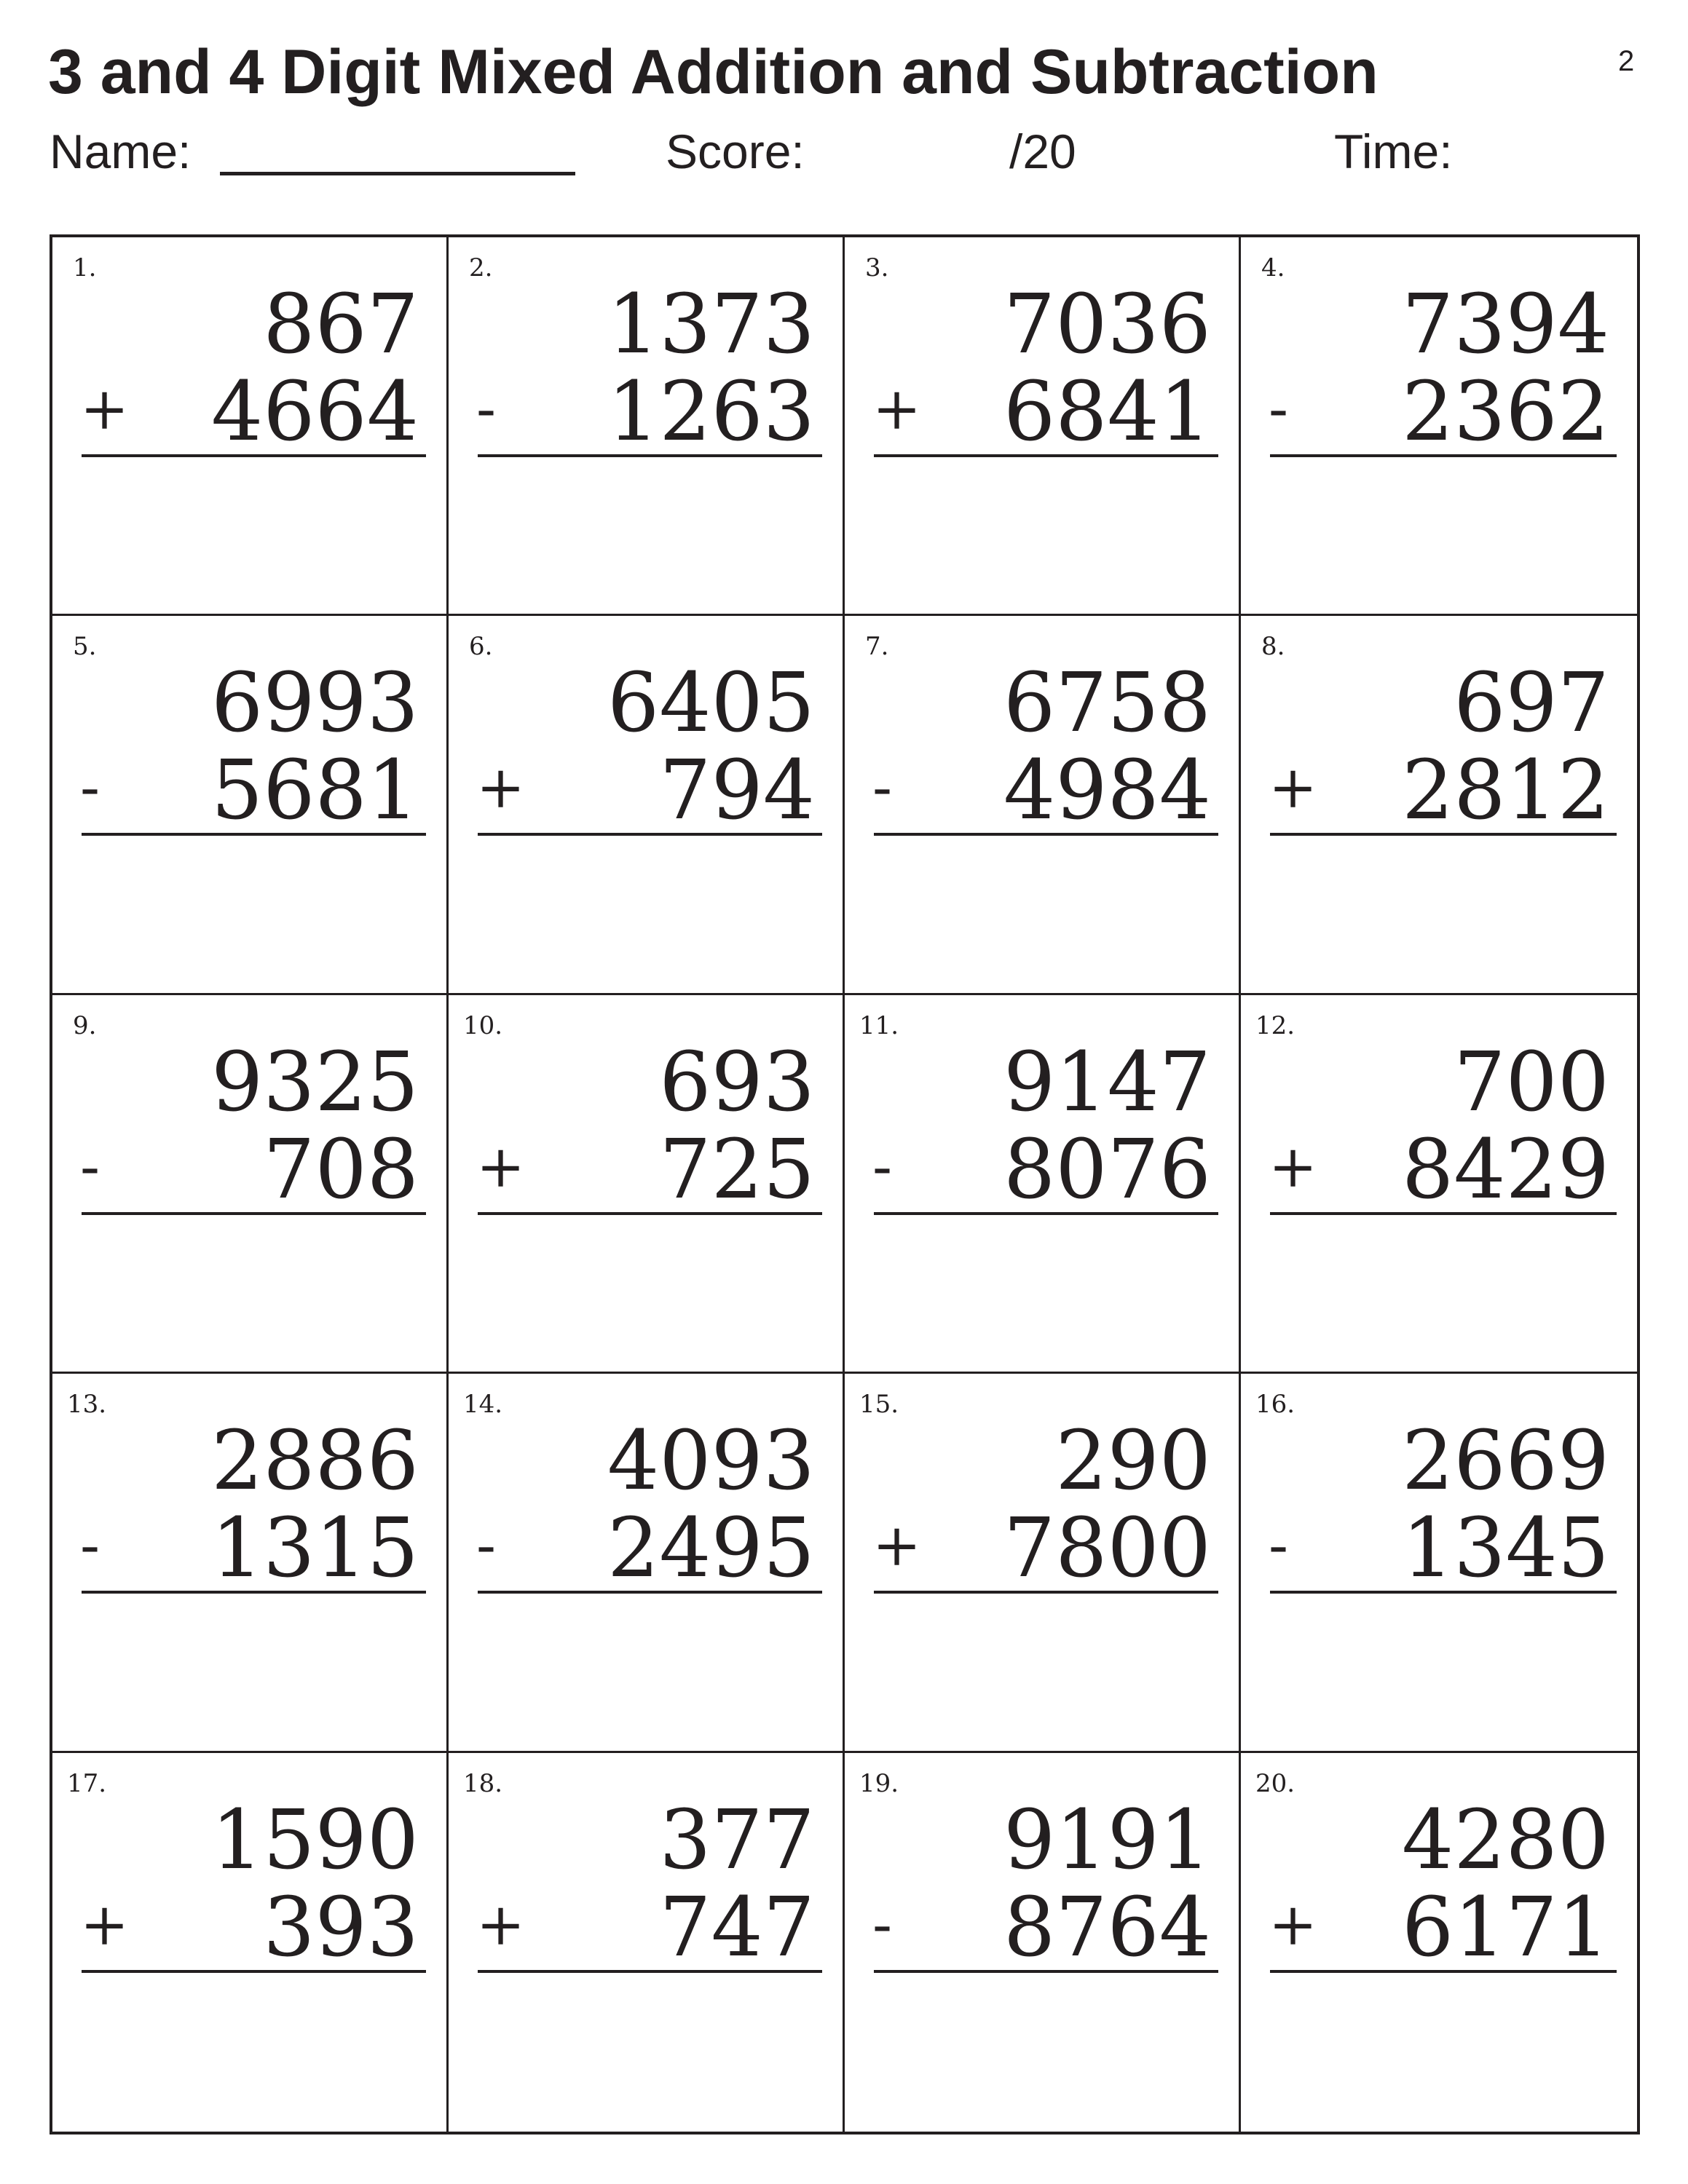 The image size is (1688, 2184). I want to click on problem-cell: 2. 1373 - 1263, so click(647, 427).